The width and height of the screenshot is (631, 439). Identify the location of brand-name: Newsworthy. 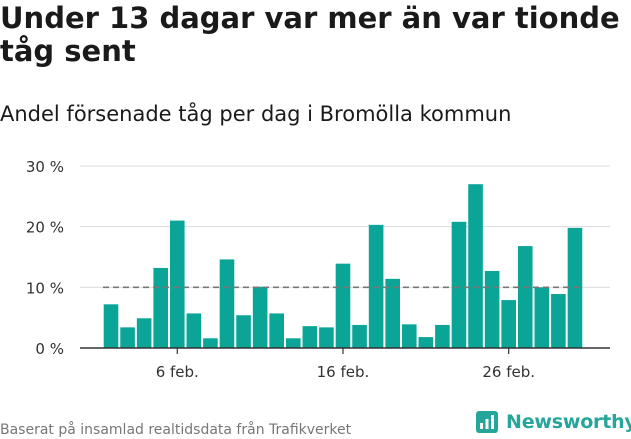
(568, 422).